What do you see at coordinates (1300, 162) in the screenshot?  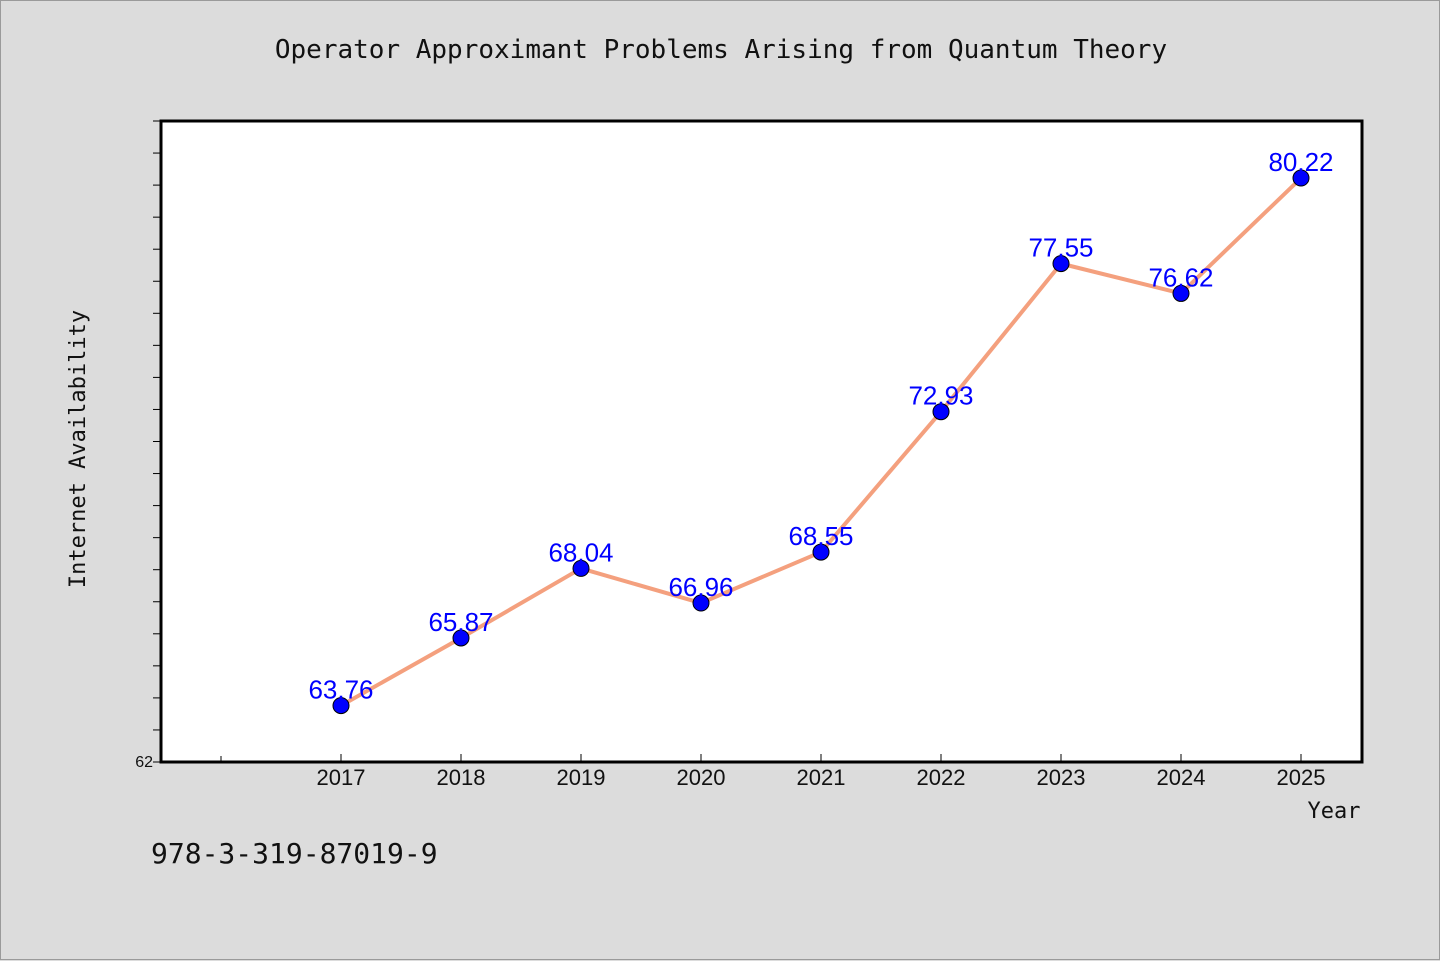 I see `data-label: 80.22` at bounding box center [1300, 162].